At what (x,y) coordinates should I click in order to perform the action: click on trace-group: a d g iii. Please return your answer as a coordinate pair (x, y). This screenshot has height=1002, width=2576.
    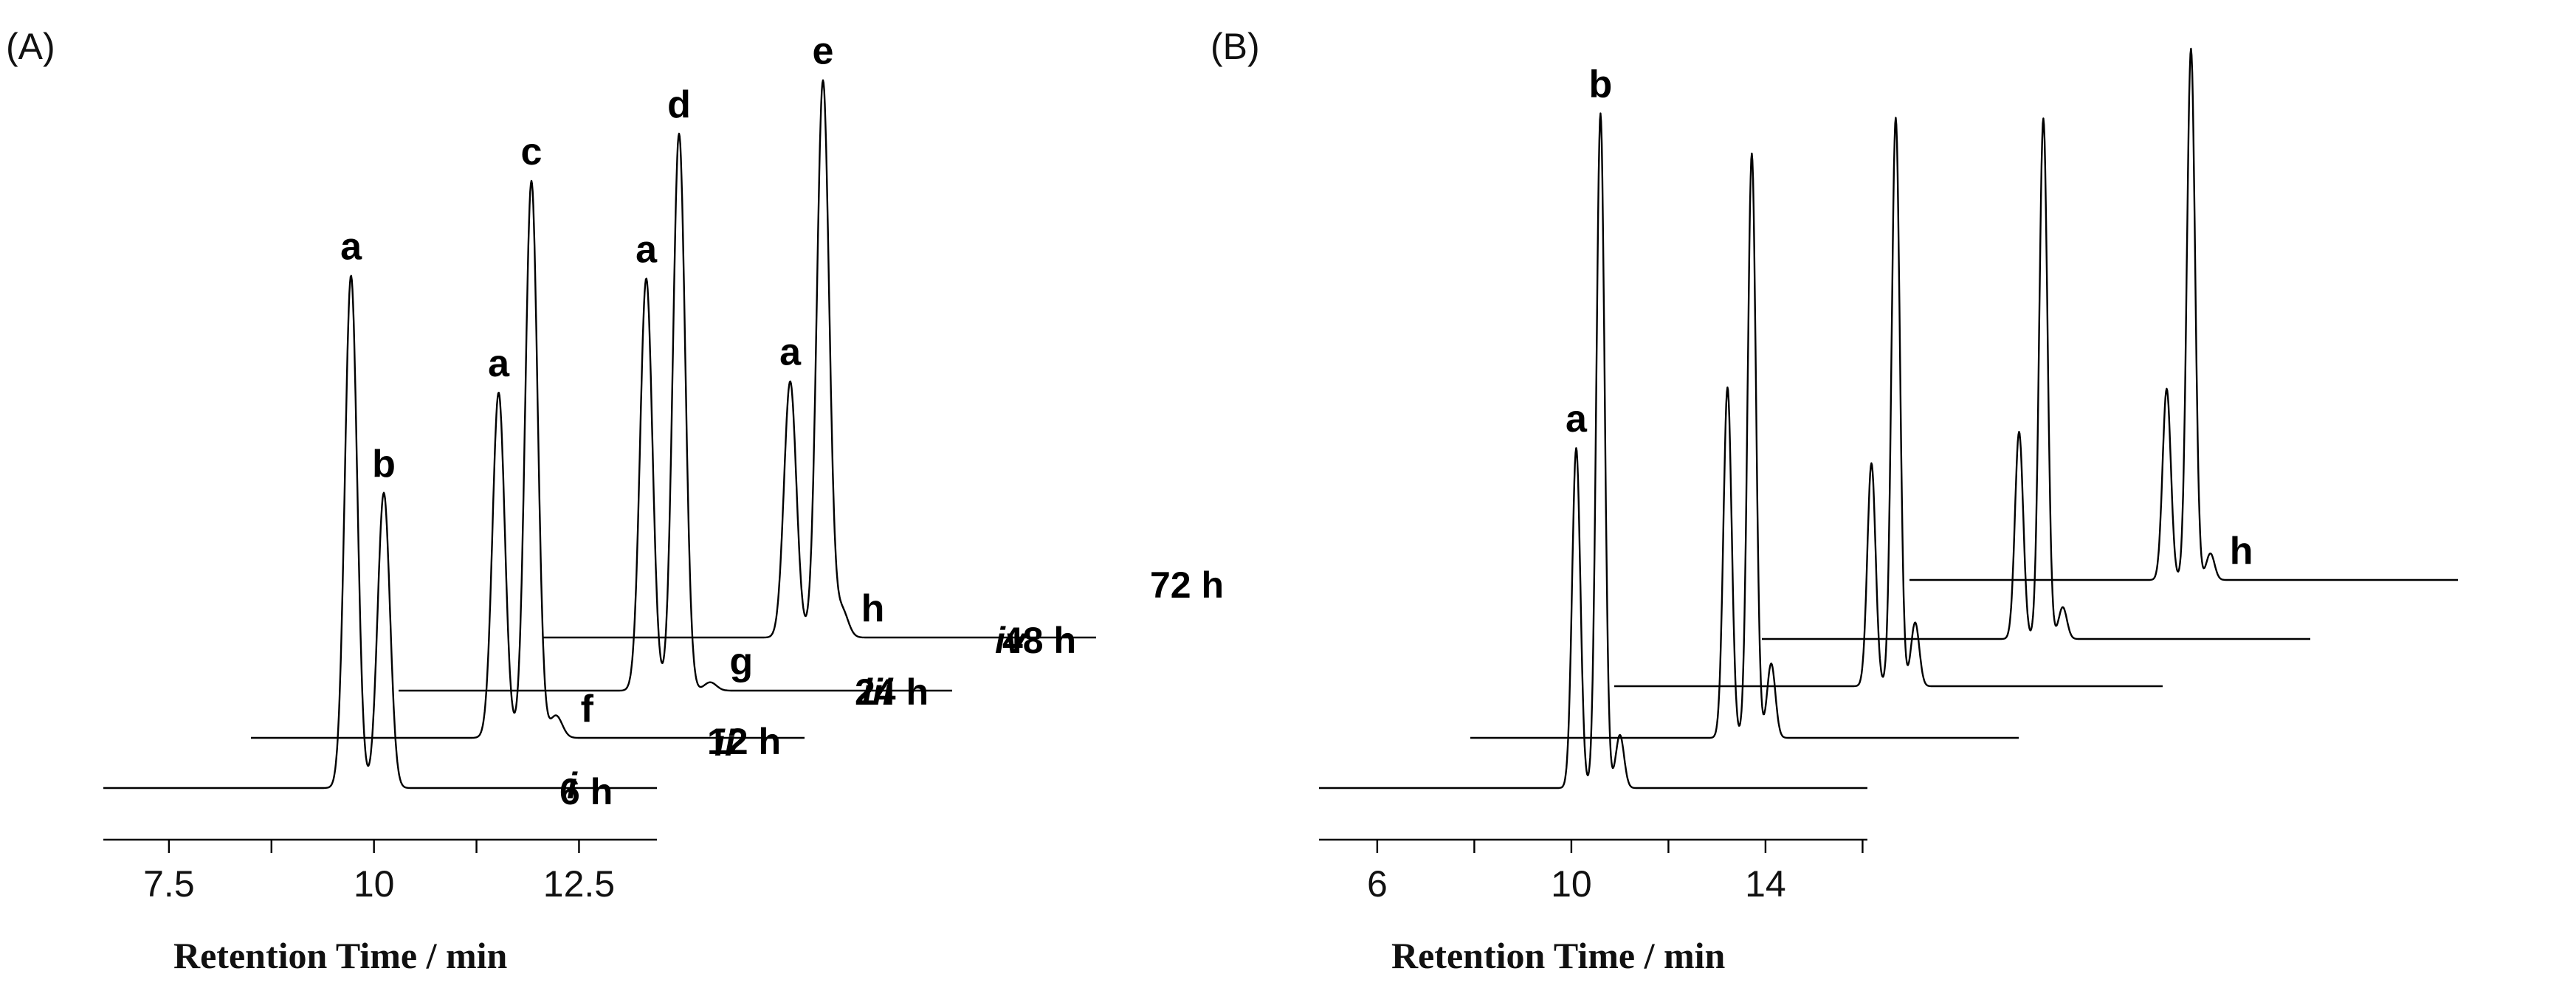
    Looking at the image, I should click on (675, 398).